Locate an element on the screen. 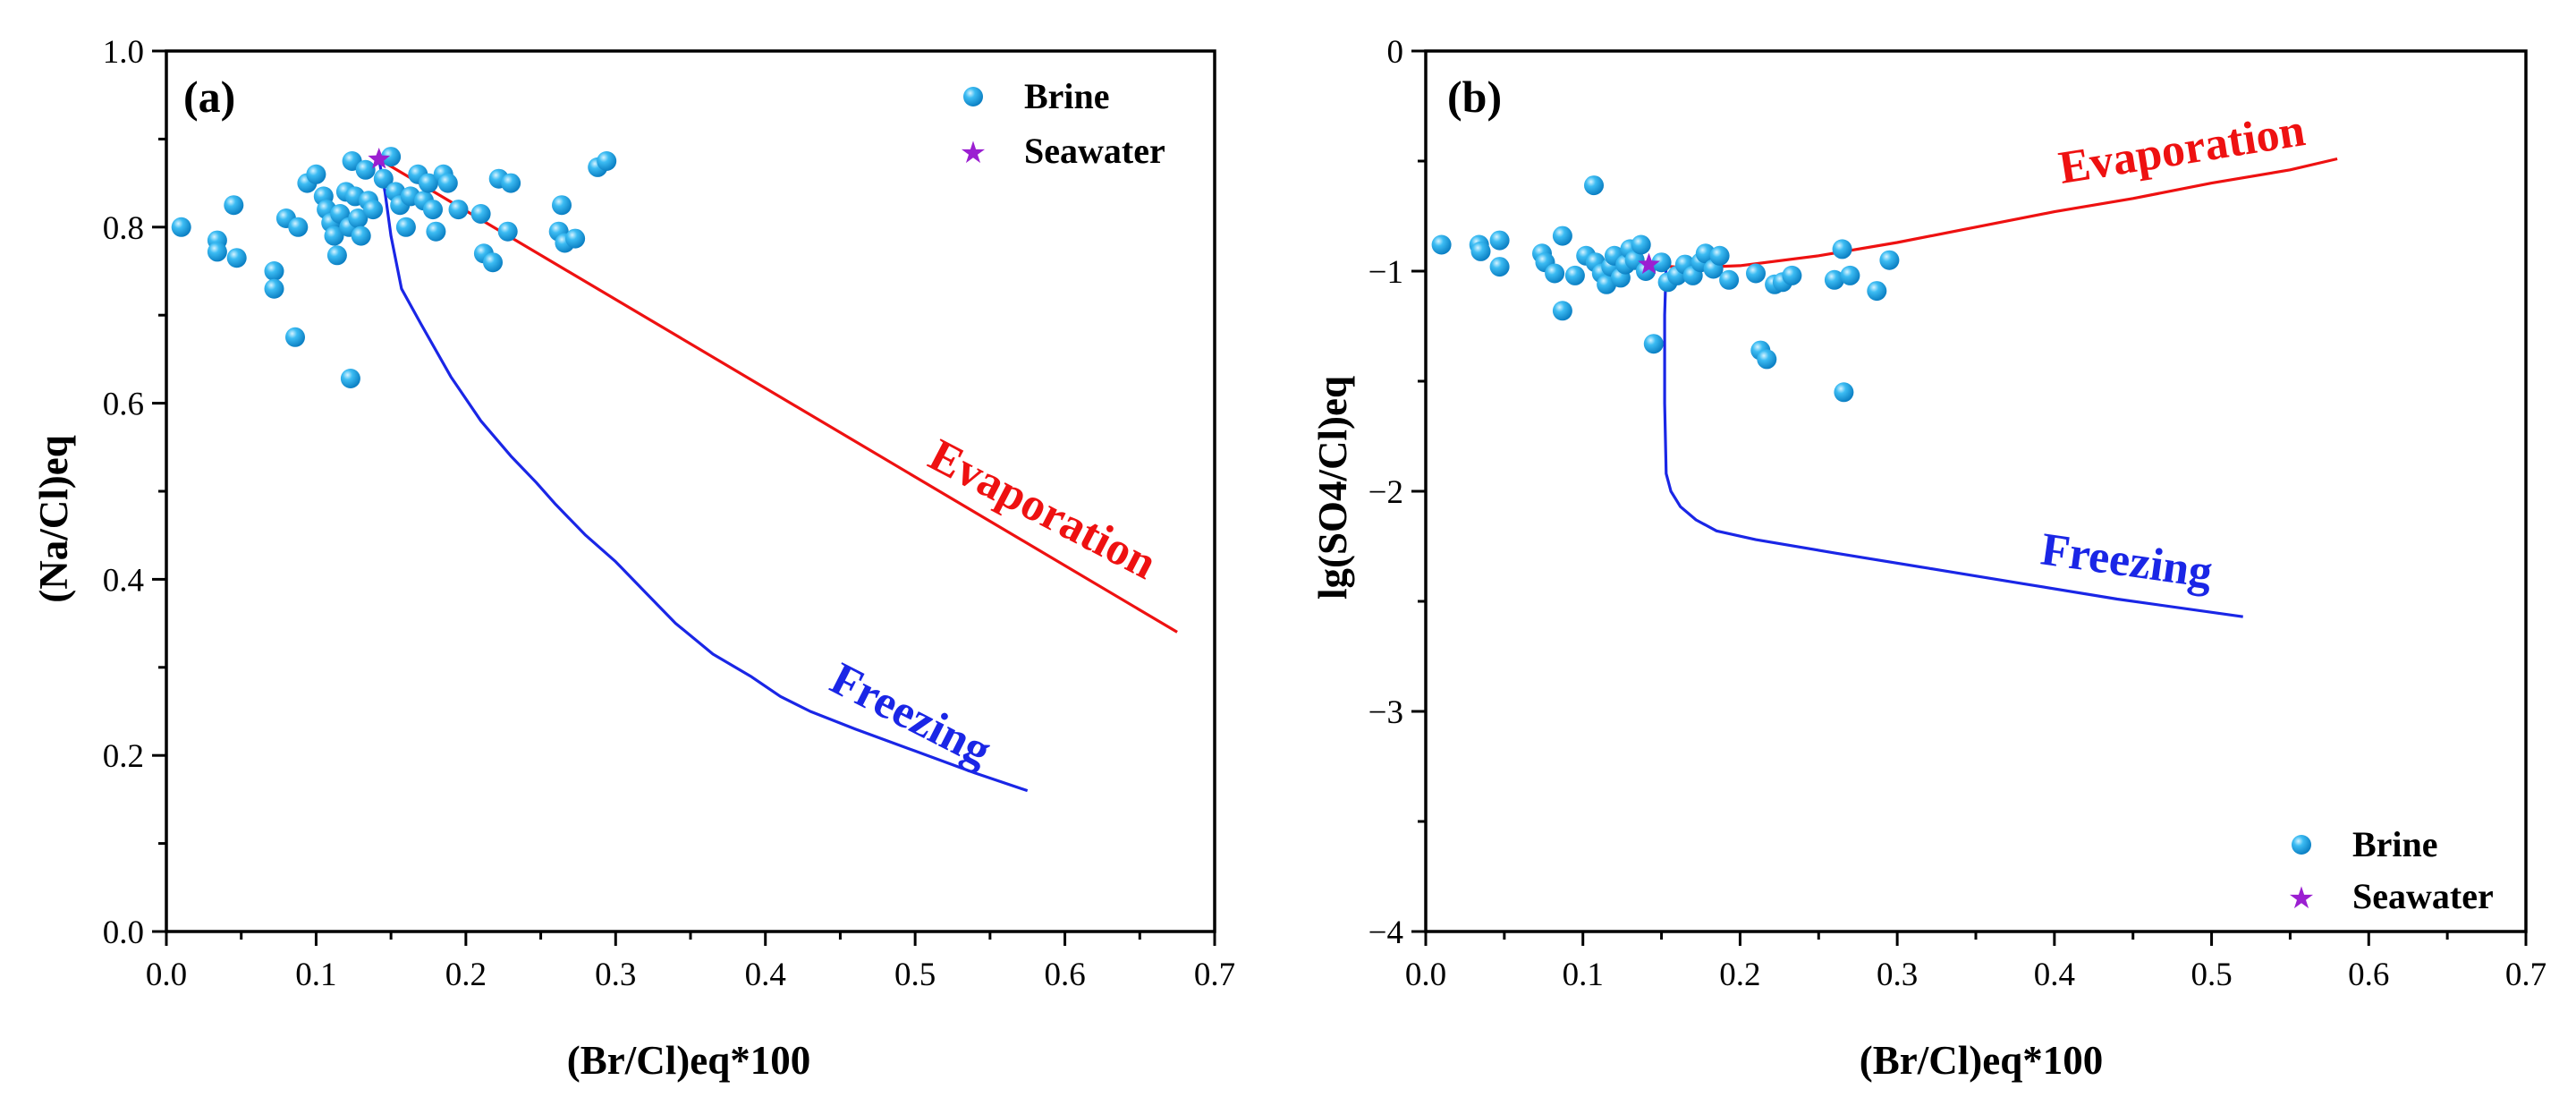 This screenshot has width=2576, height=1106. y-tick-label: 0.8 is located at coordinates (123, 228).